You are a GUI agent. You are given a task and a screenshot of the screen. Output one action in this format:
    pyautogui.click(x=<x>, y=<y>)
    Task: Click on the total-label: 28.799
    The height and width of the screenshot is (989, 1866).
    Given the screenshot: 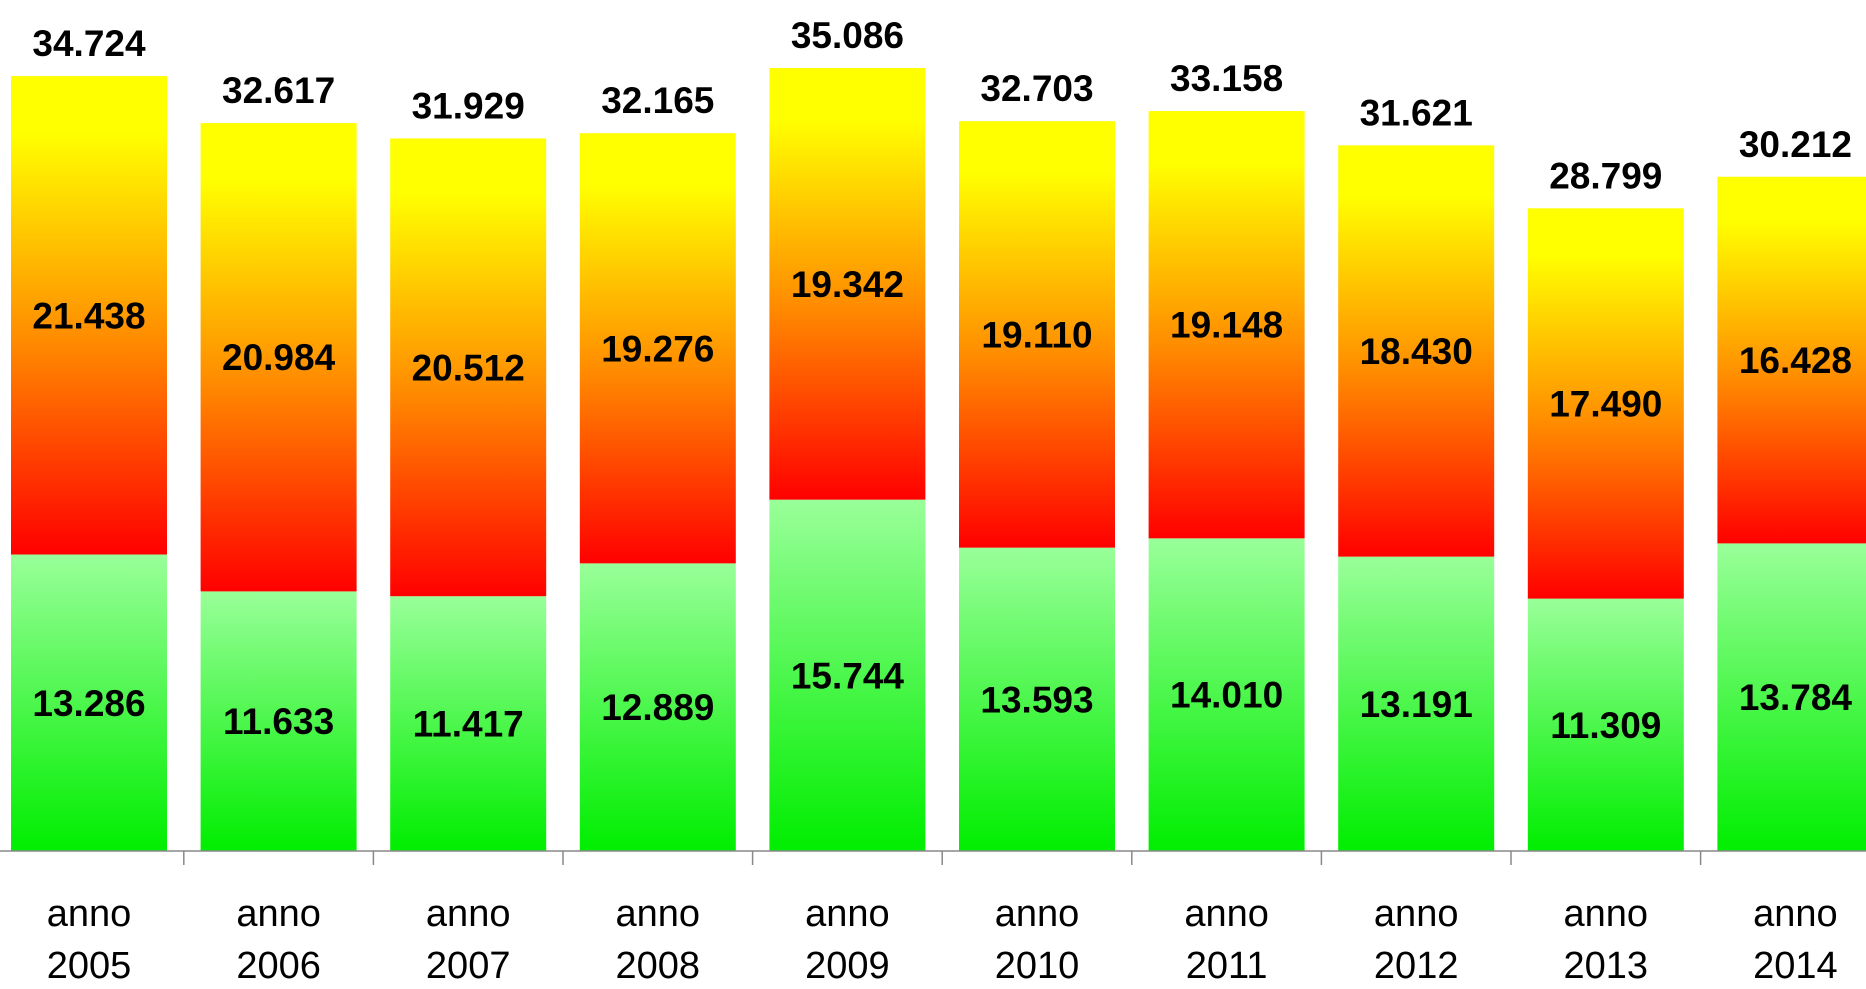 What is the action you would take?
    pyautogui.click(x=1605, y=175)
    